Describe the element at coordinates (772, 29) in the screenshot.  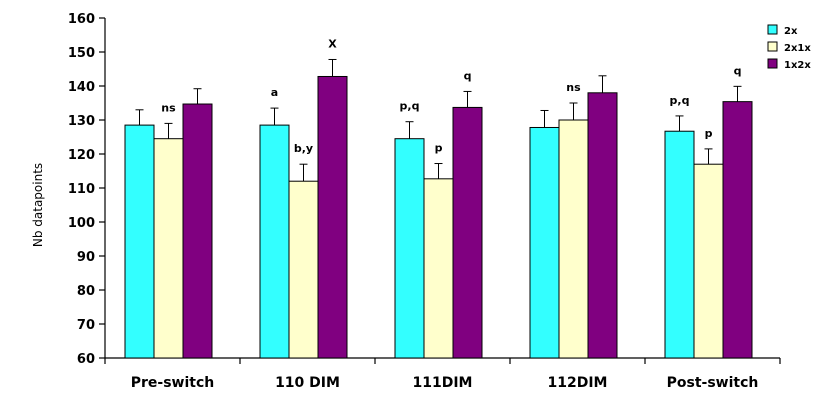
I see `legend-swatch-2x` at that location.